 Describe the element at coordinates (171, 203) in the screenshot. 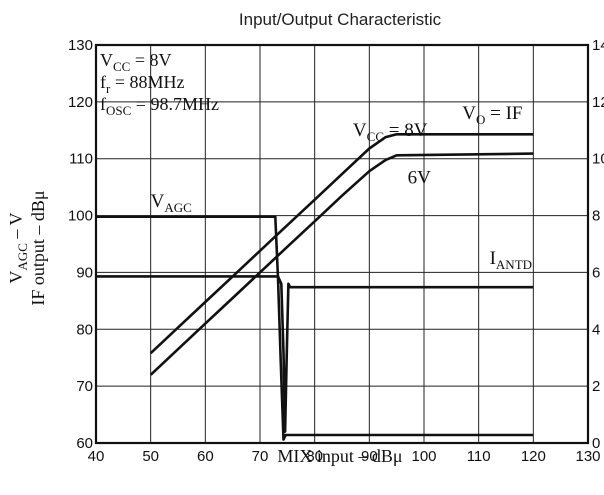

I see `series-label: VAGC` at that location.